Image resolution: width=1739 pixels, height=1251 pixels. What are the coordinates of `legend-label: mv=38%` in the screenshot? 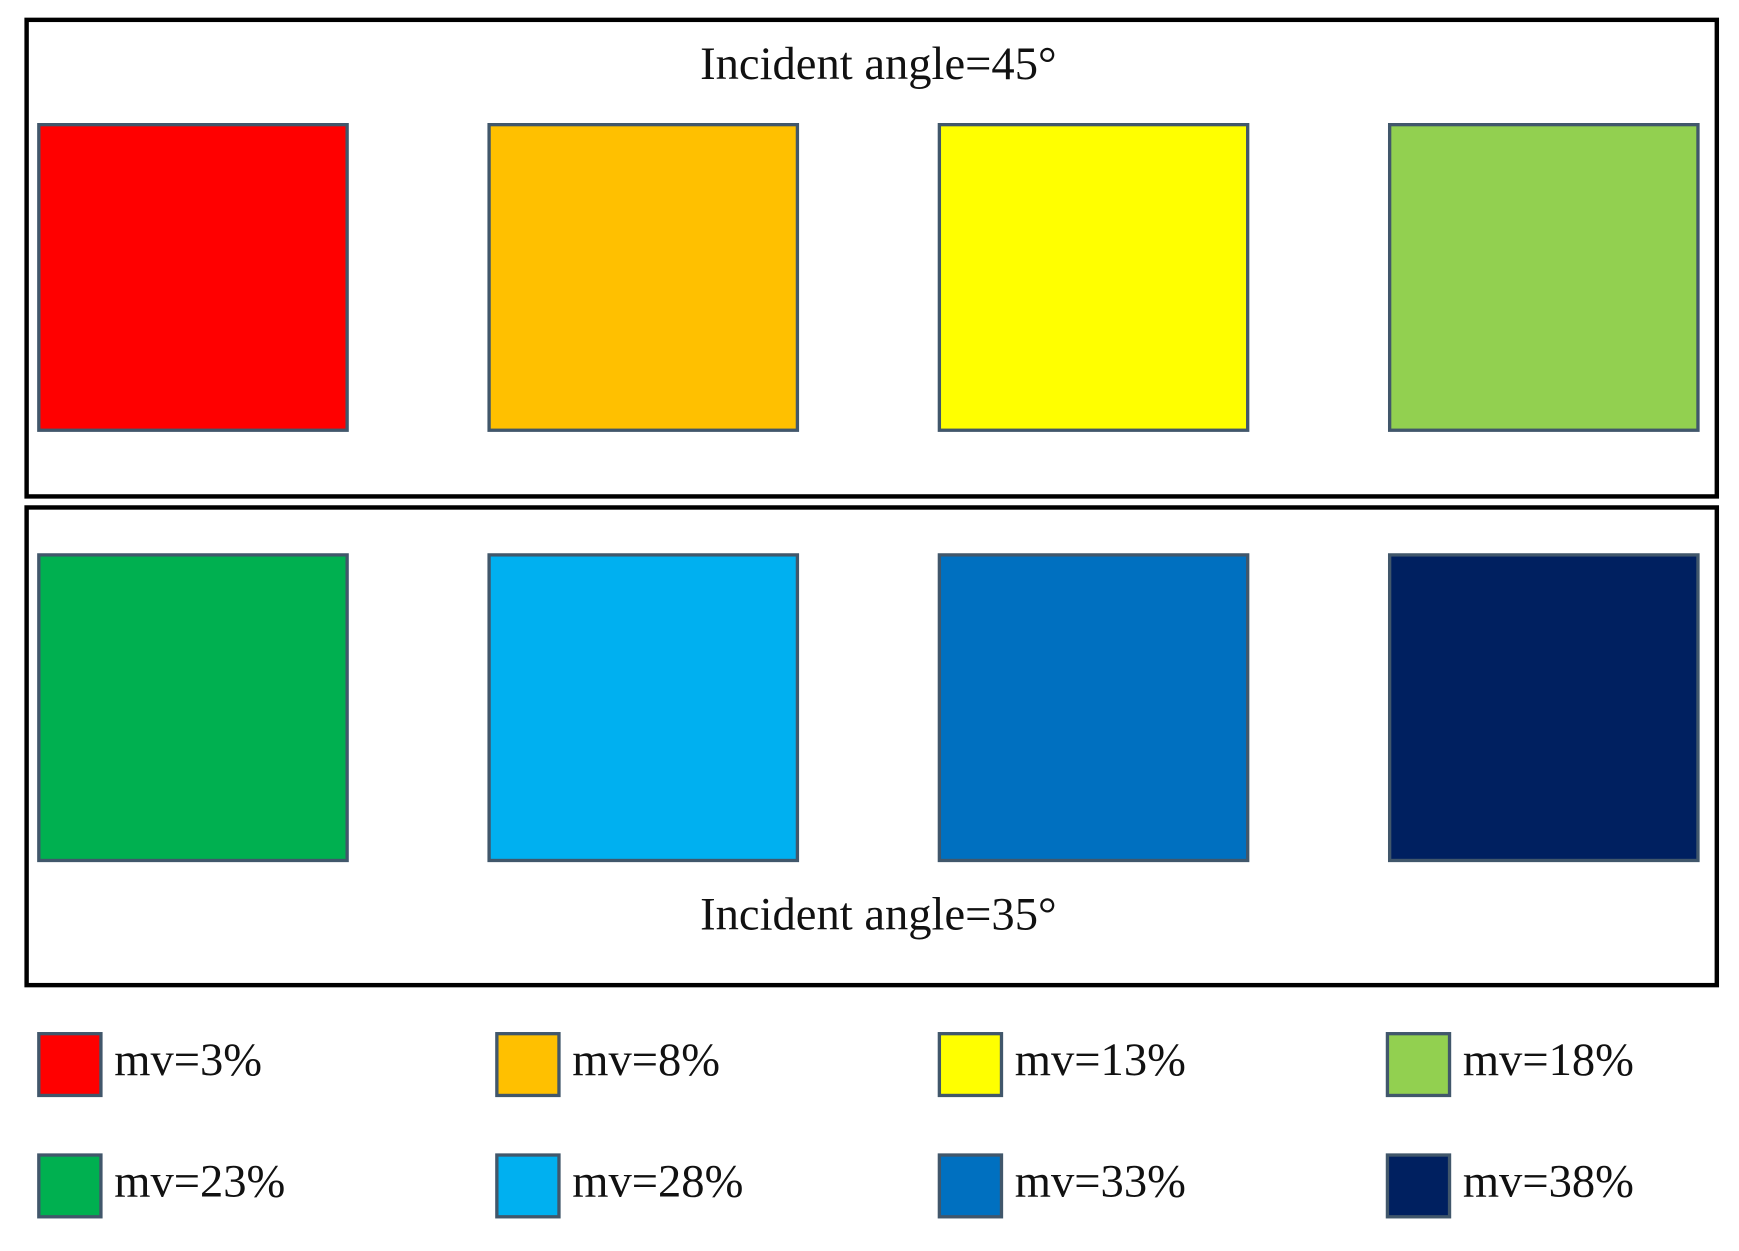 It's located at (1548, 1182).